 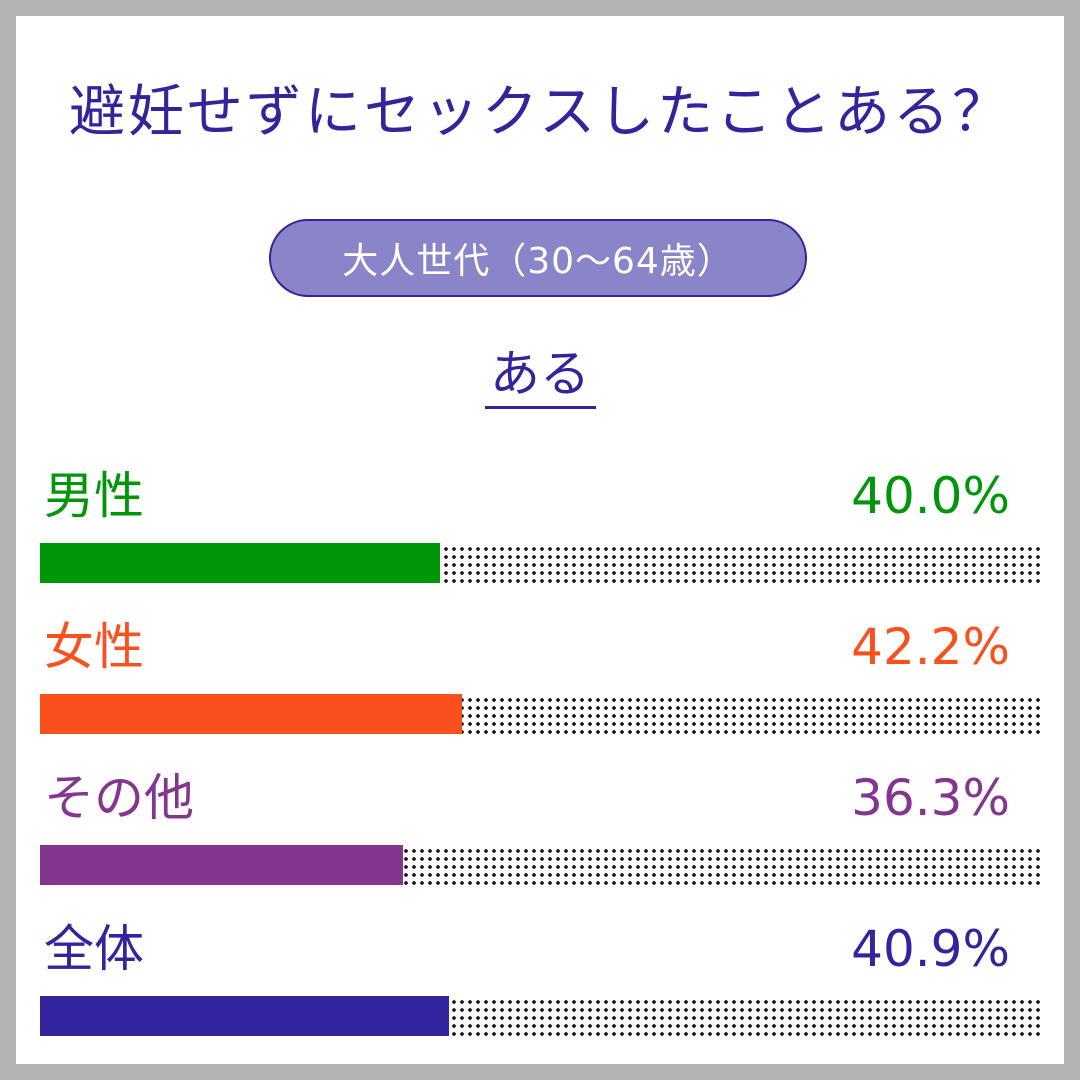 What do you see at coordinates (119, 798) in the screenshot?
I see `bar-category-label: その他` at bounding box center [119, 798].